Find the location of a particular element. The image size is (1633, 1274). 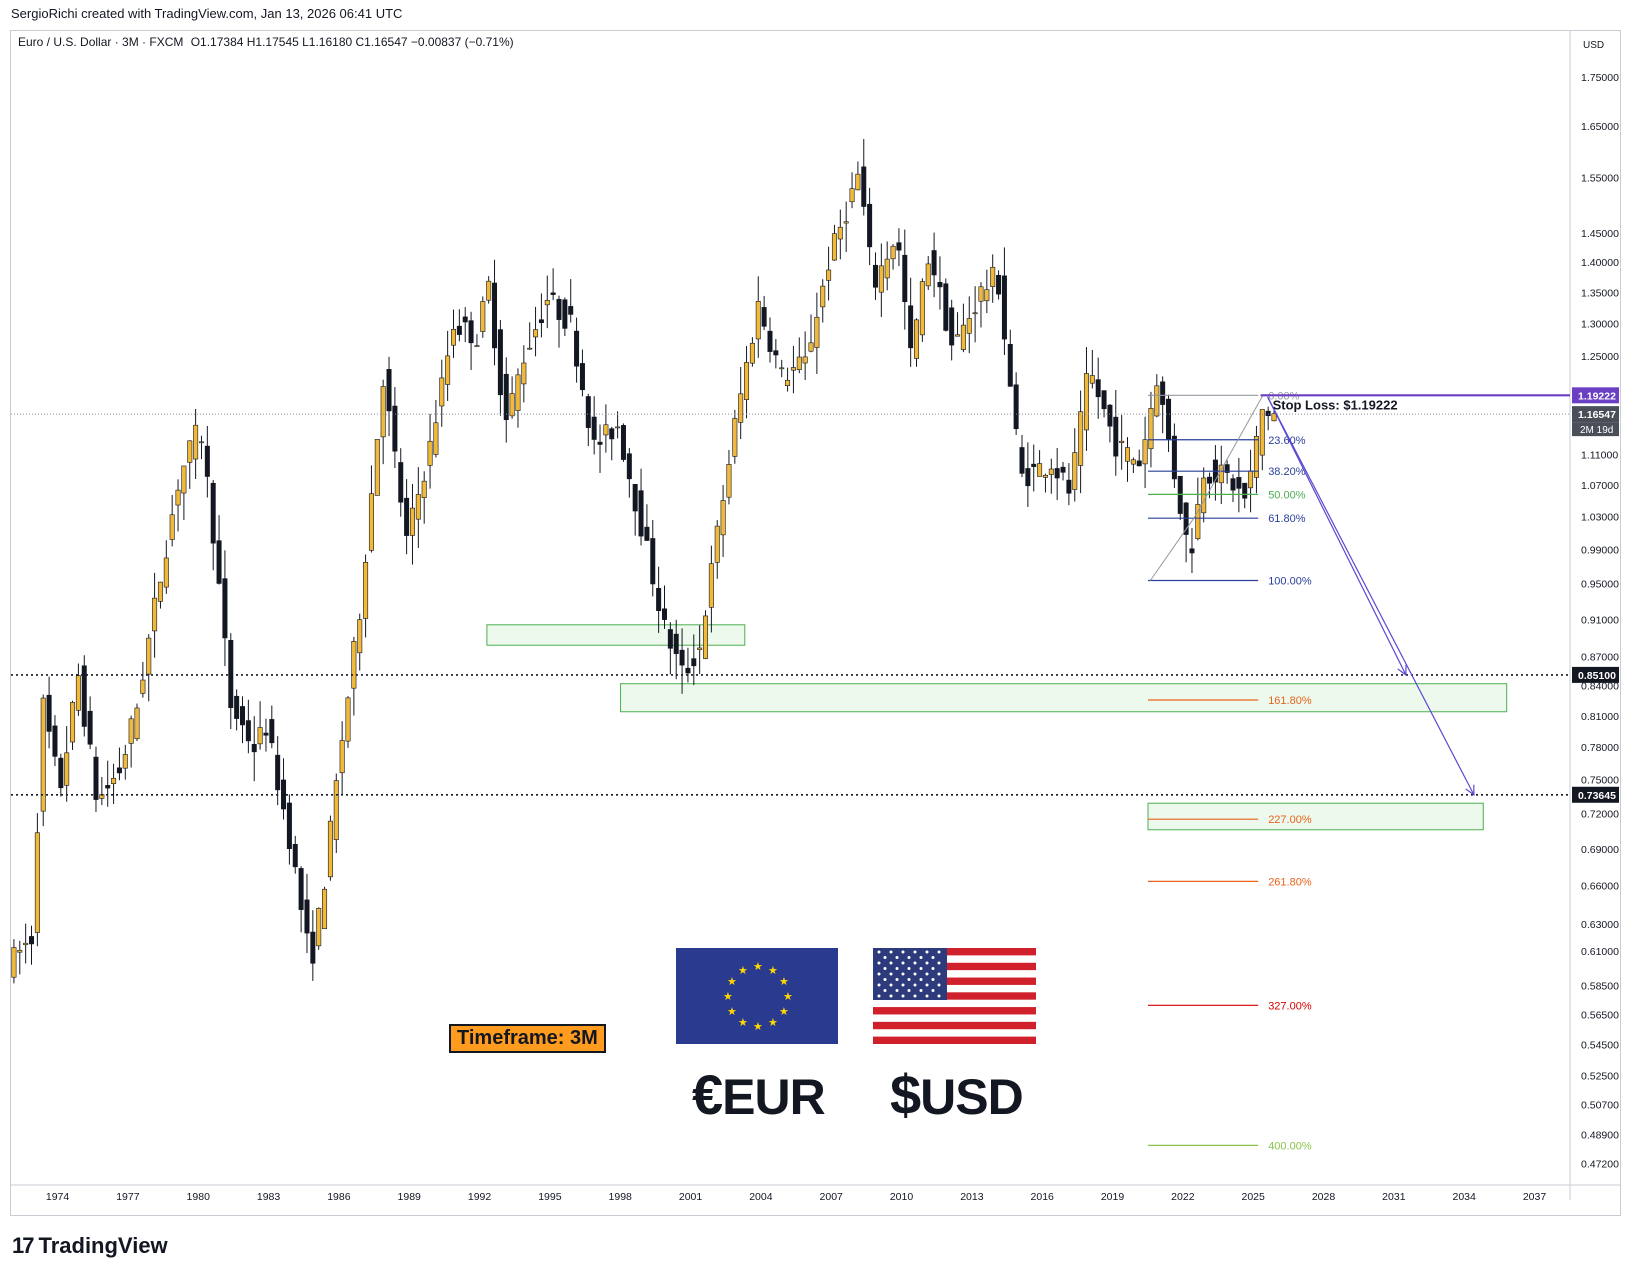

y-tick-label: 0.47200 is located at coordinates (1600, 1165).